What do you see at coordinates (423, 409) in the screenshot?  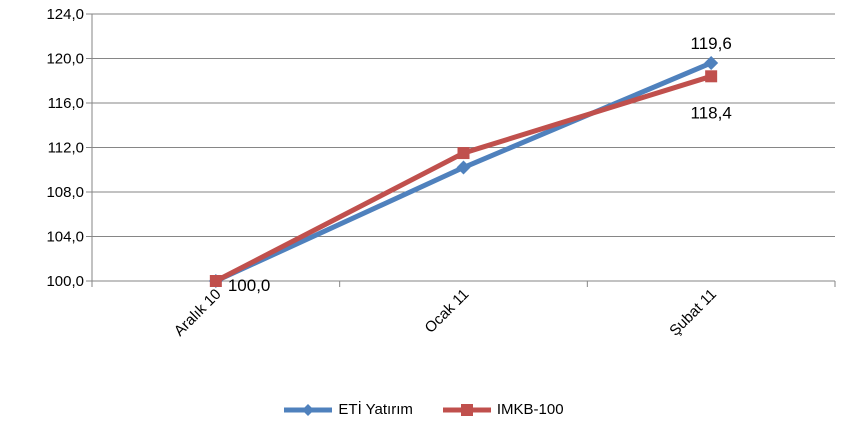 I see `legend: ETİ Yatırım IMKB-100` at bounding box center [423, 409].